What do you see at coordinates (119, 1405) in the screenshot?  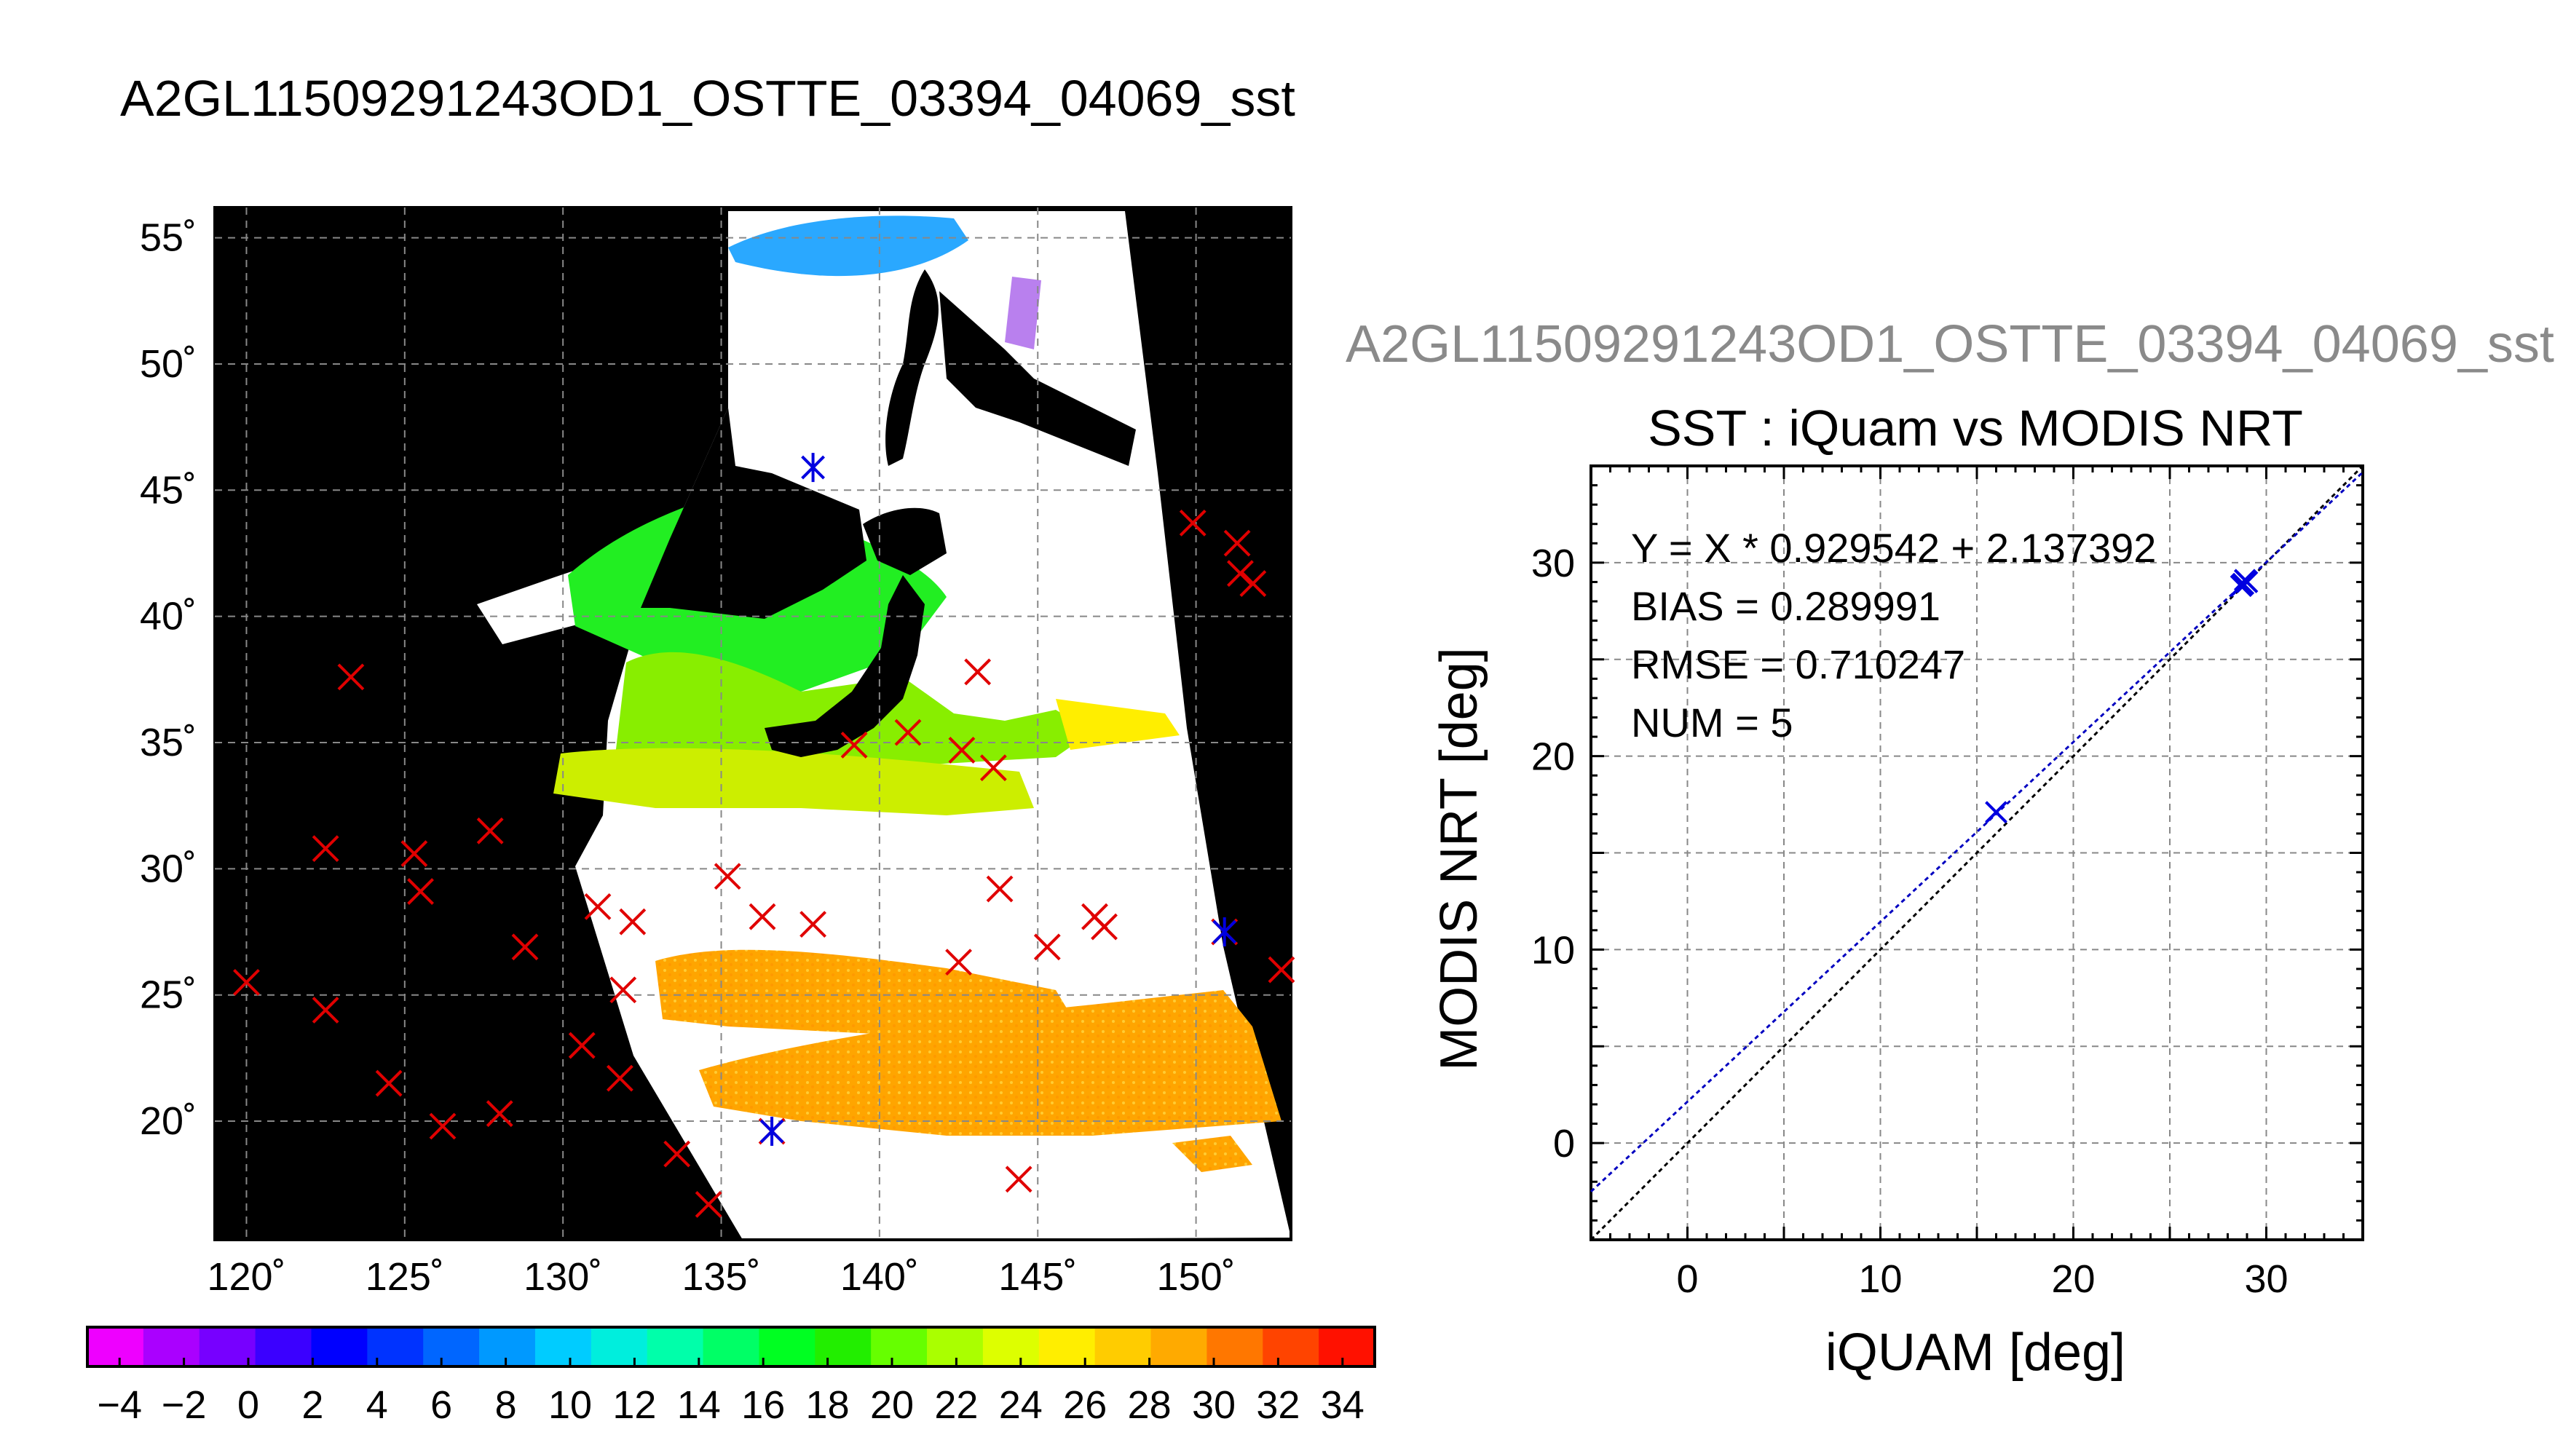 I see `colorbar-label: −4` at bounding box center [119, 1405].